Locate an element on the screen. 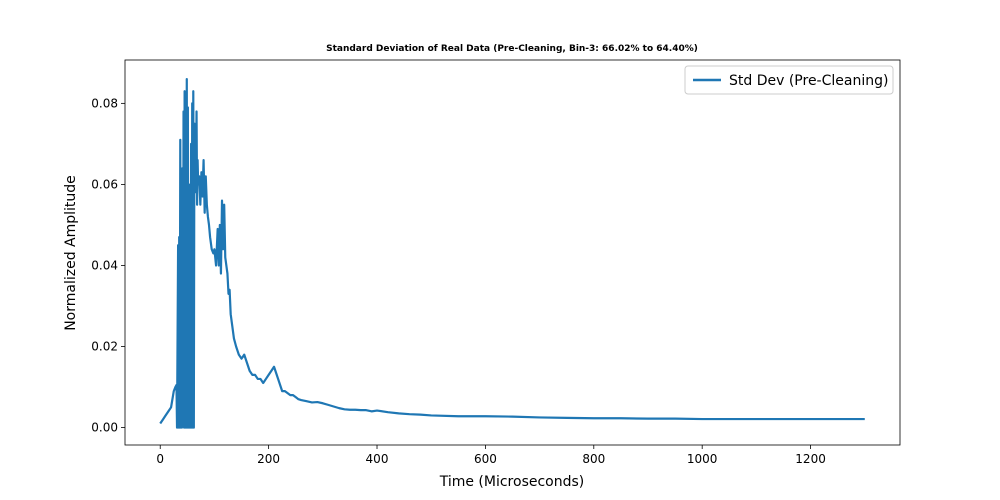 The height and width of the screenshot is (500, 1000). legend-label: Std Dev (Pre-Cleaning) is located at coordinates (808, 81).